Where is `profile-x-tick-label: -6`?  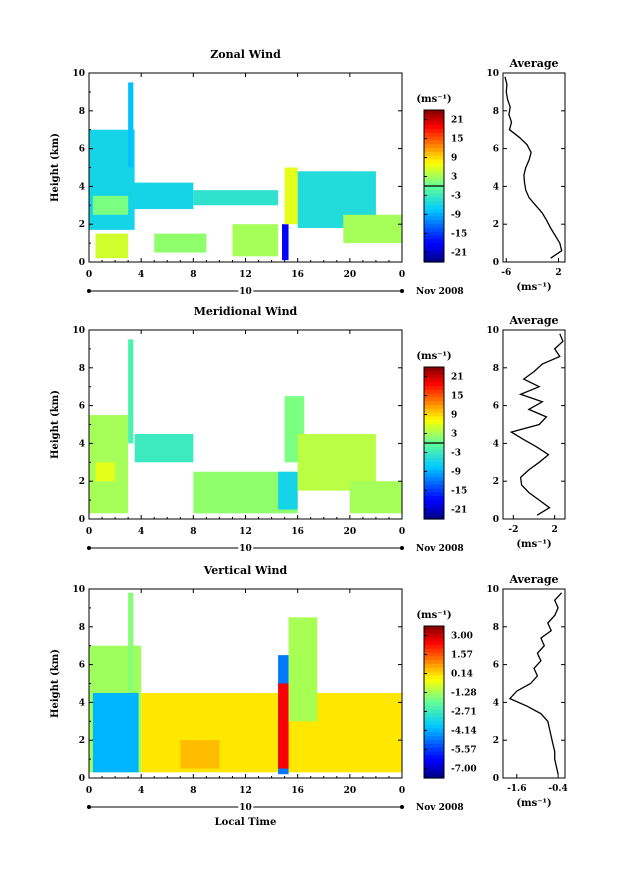
profile-x-tick-label: -6 is located at coordinates (506, 273).